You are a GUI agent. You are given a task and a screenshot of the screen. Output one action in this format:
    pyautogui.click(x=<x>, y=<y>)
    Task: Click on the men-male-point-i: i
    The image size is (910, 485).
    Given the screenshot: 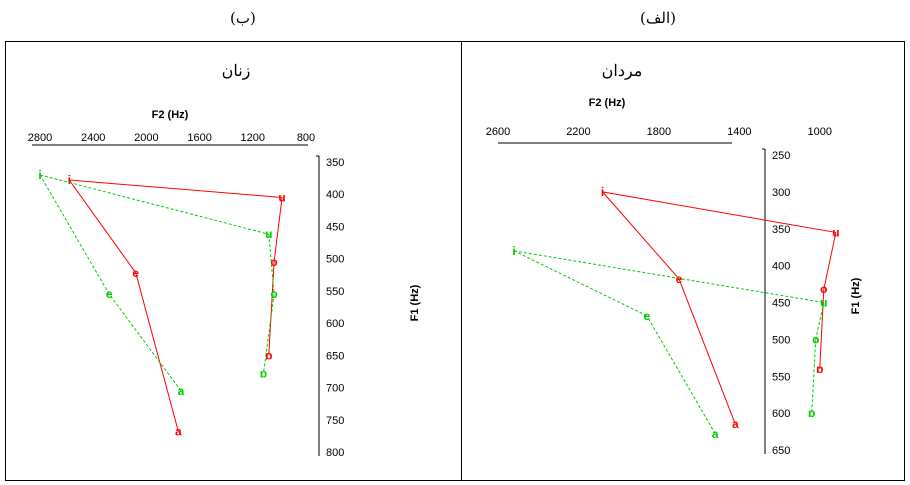 What is the action you would take?
    pyautogui.click(x=602, y=192)
    